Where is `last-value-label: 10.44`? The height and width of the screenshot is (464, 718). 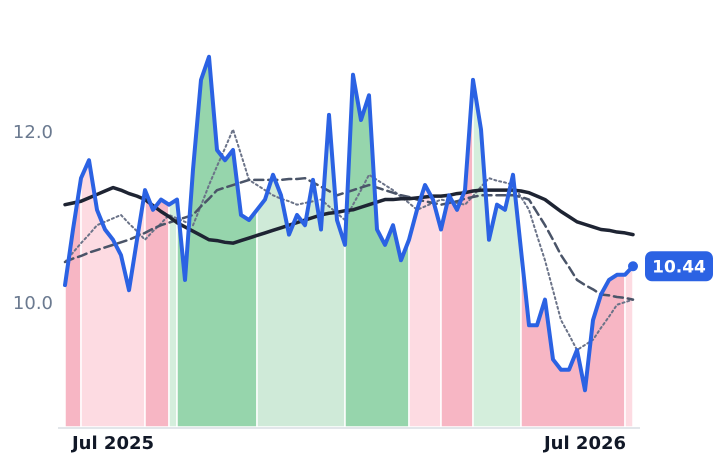 last-value-label: 10.44 is located at coordinates (679, 267).